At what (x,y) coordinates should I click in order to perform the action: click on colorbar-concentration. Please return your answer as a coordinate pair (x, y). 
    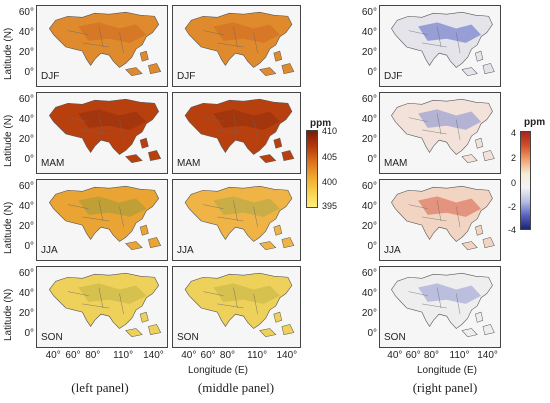
    Looking at the image, I should click on (312, 169).